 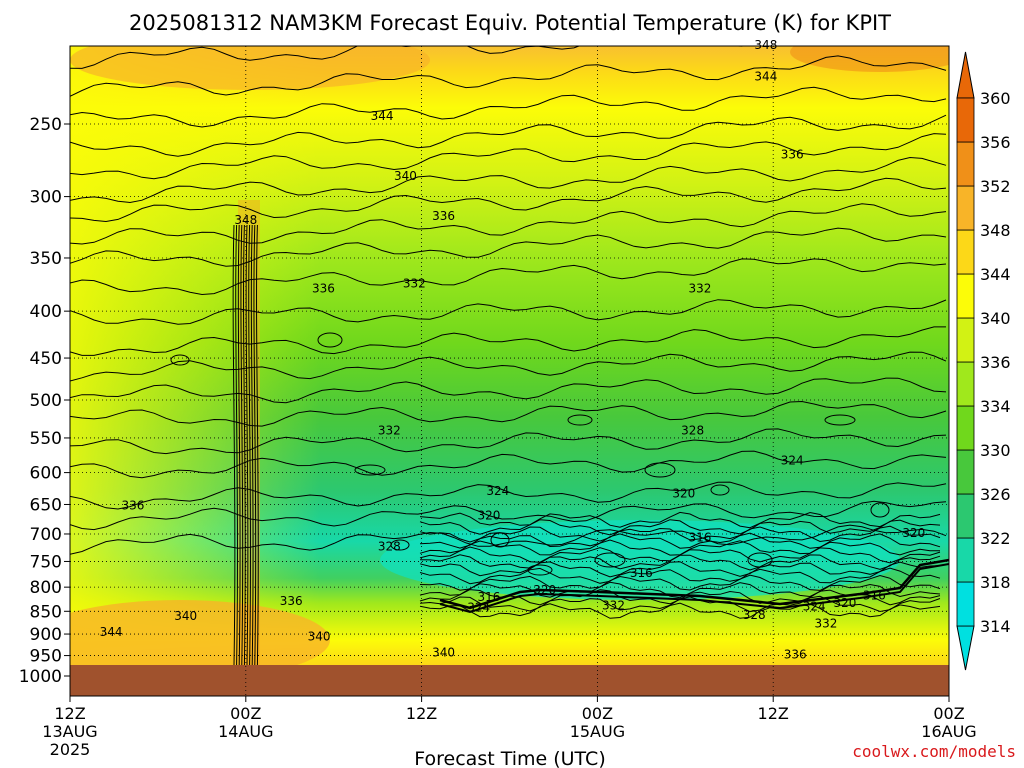 What do you see at coordinates (46, 198) in the screenshot?
I see `y-tick-label: 300` at bounding box center [46, 198].